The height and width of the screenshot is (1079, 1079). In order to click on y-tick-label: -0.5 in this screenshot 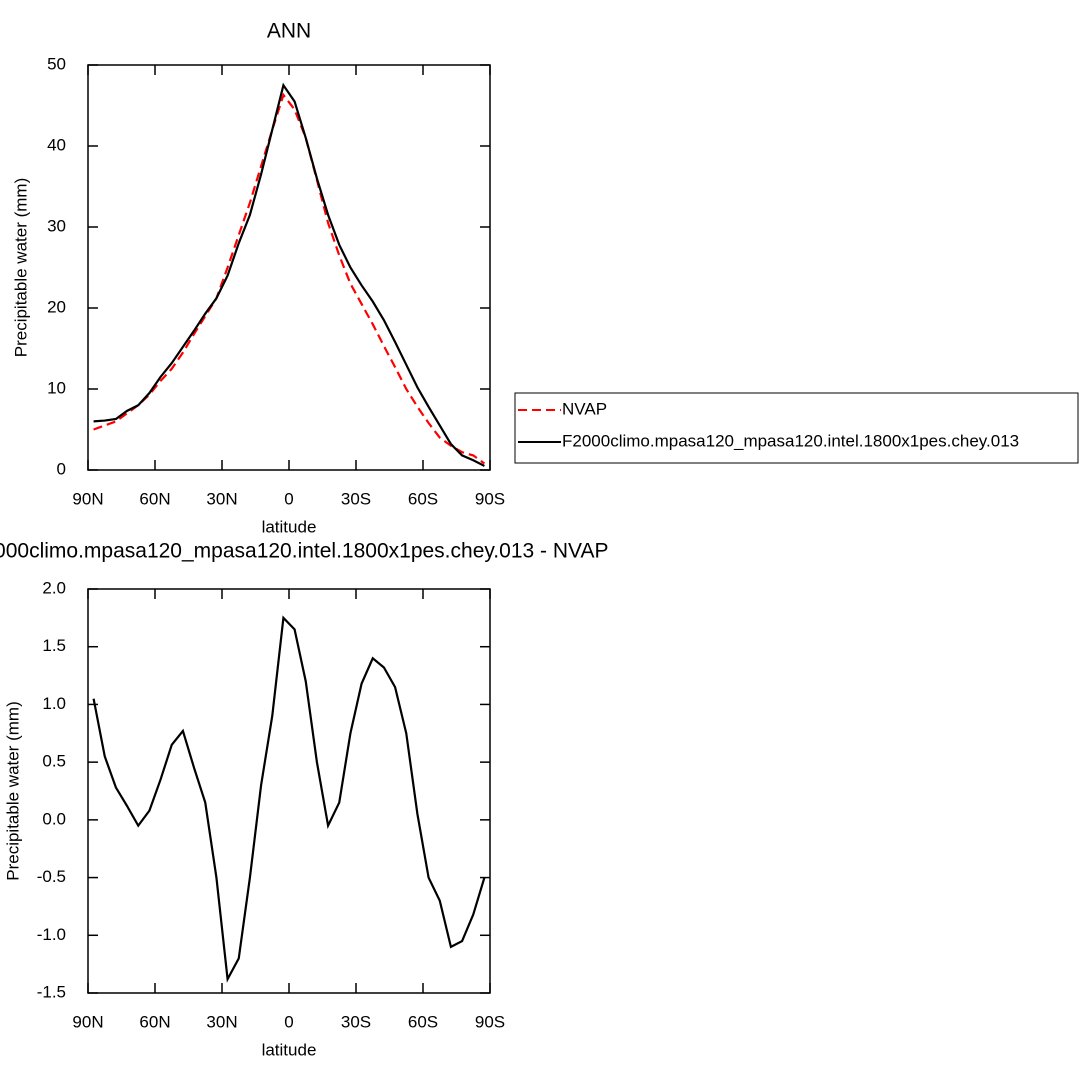, I will do `click(51, 876)`.